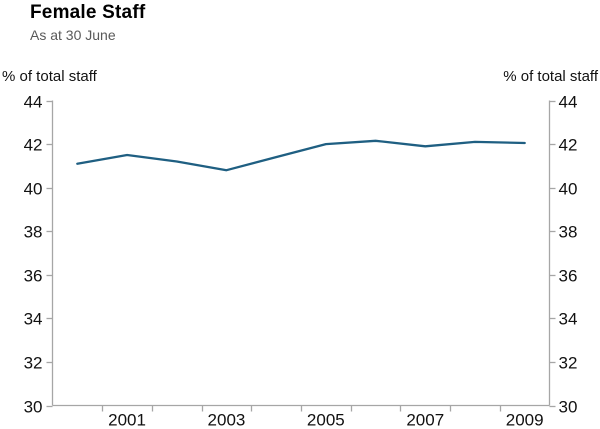 This screenshot has width=600, height=429. What do you see at coordinates (568, 319) in the screenshot?
I see `y-tick-label-right: 34` at bounding box center [568, 319].